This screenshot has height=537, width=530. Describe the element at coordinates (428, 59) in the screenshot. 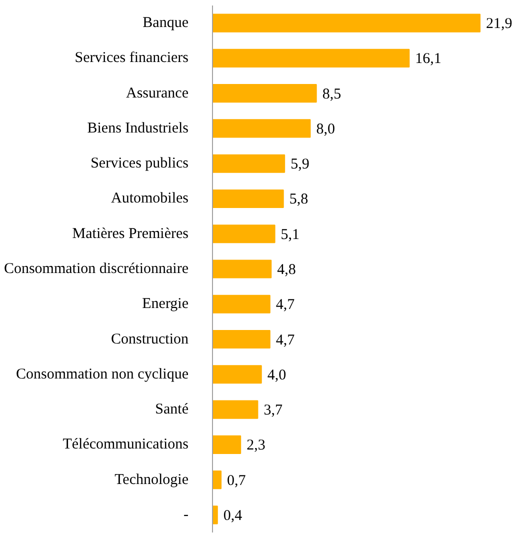

I see `data-label: 16,1` at that location.